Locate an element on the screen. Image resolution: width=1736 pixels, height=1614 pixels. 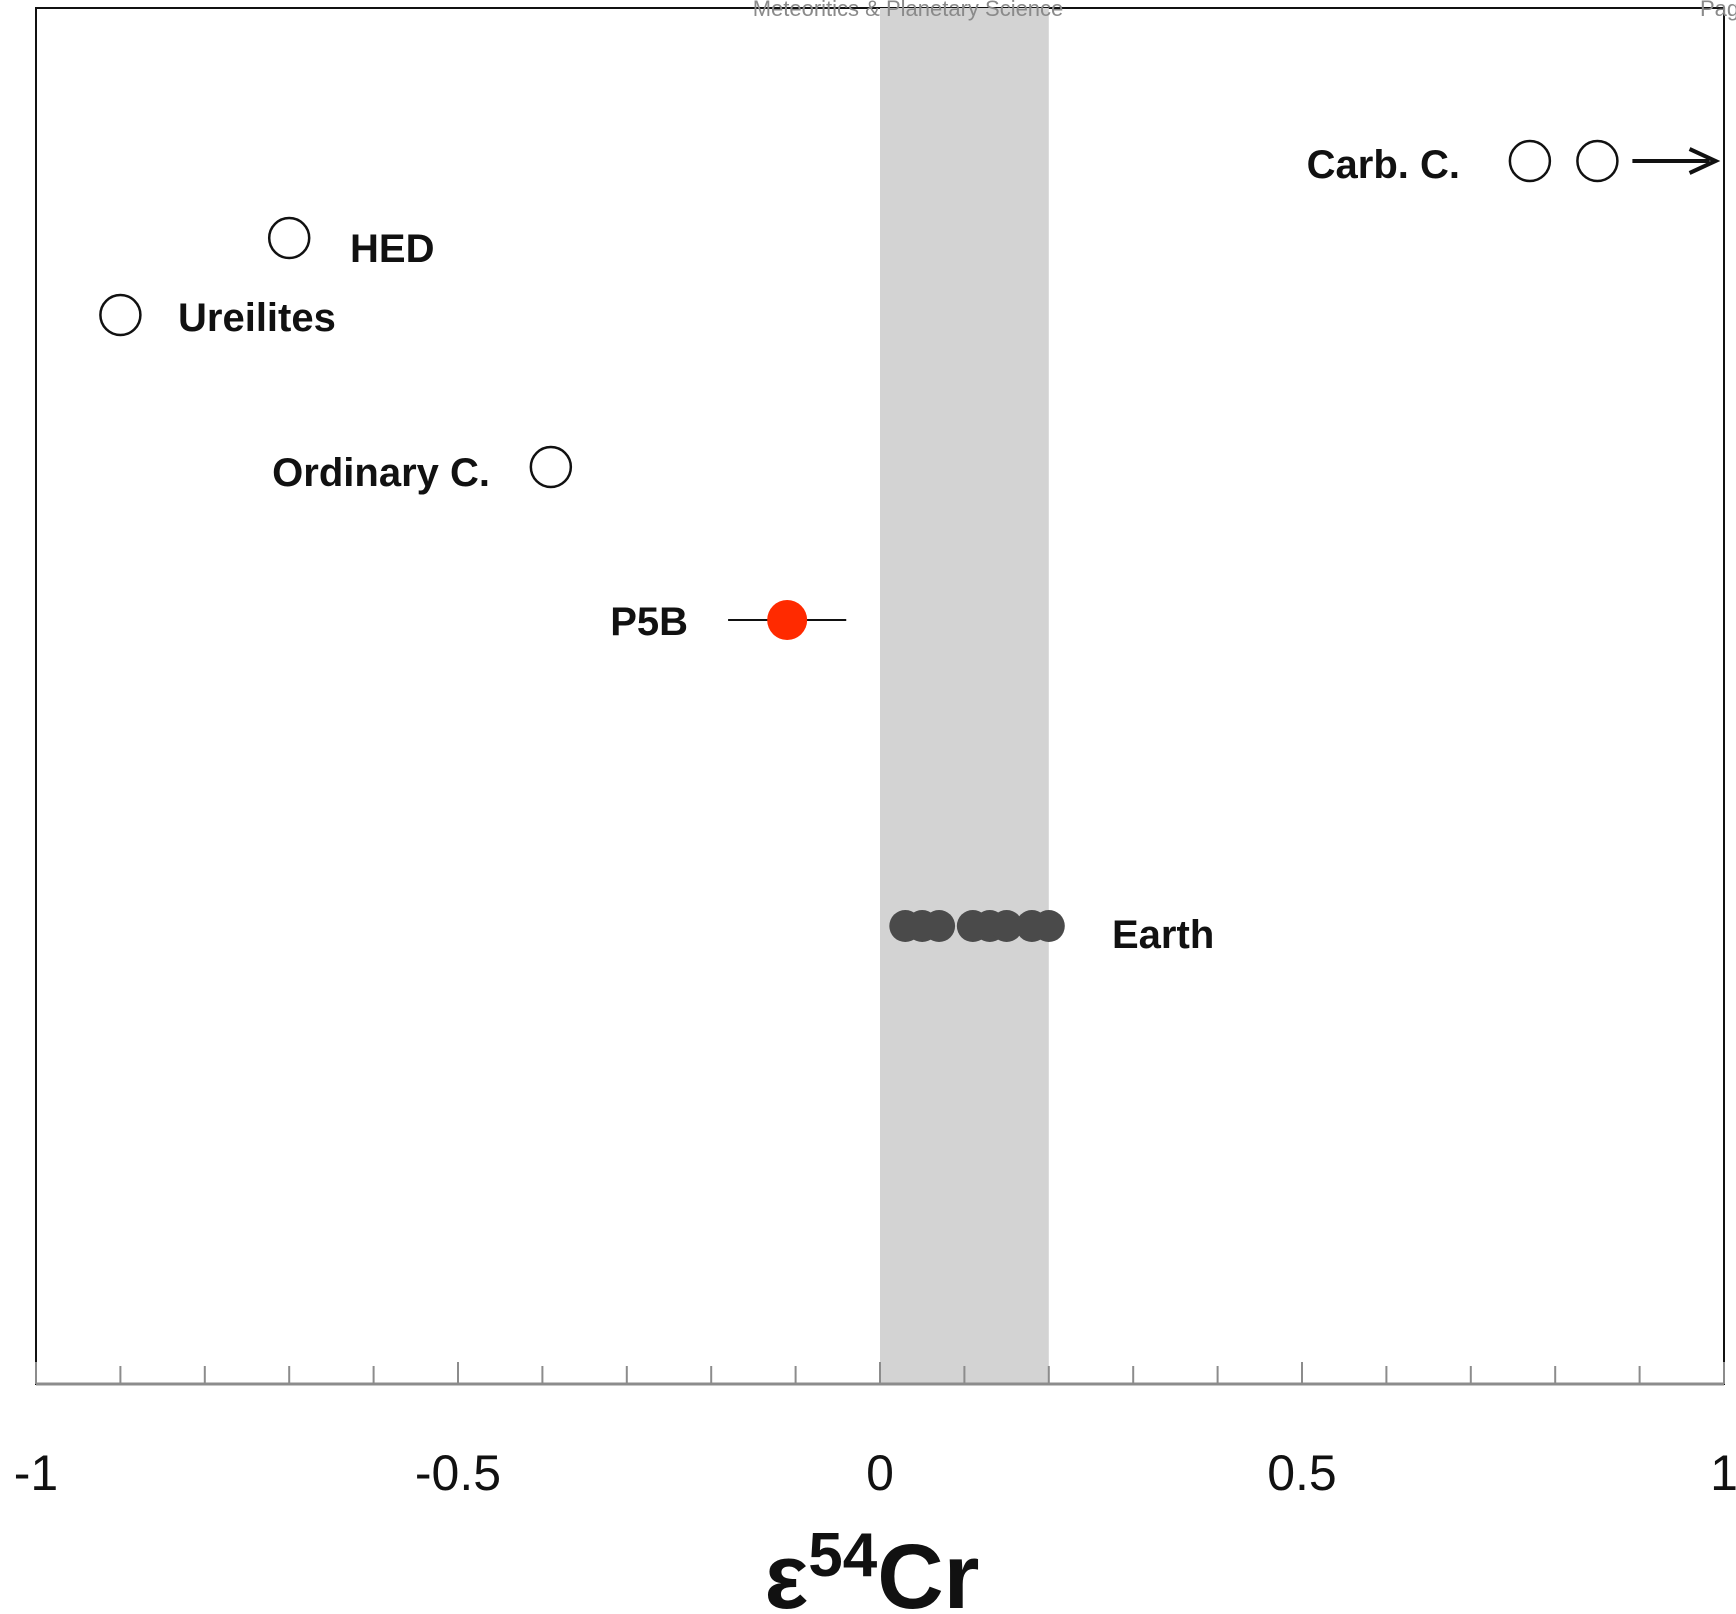
x-tick-label: 1 is located at coordinates (1723, 1473).